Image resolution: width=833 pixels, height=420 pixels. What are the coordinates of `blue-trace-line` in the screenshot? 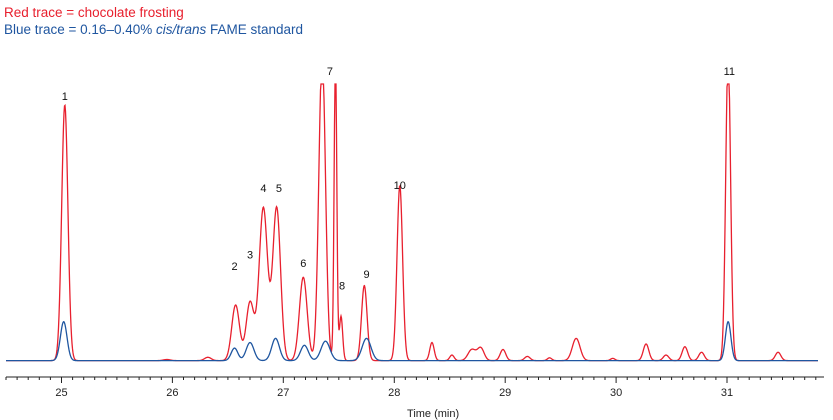 It's located at (412, 341).